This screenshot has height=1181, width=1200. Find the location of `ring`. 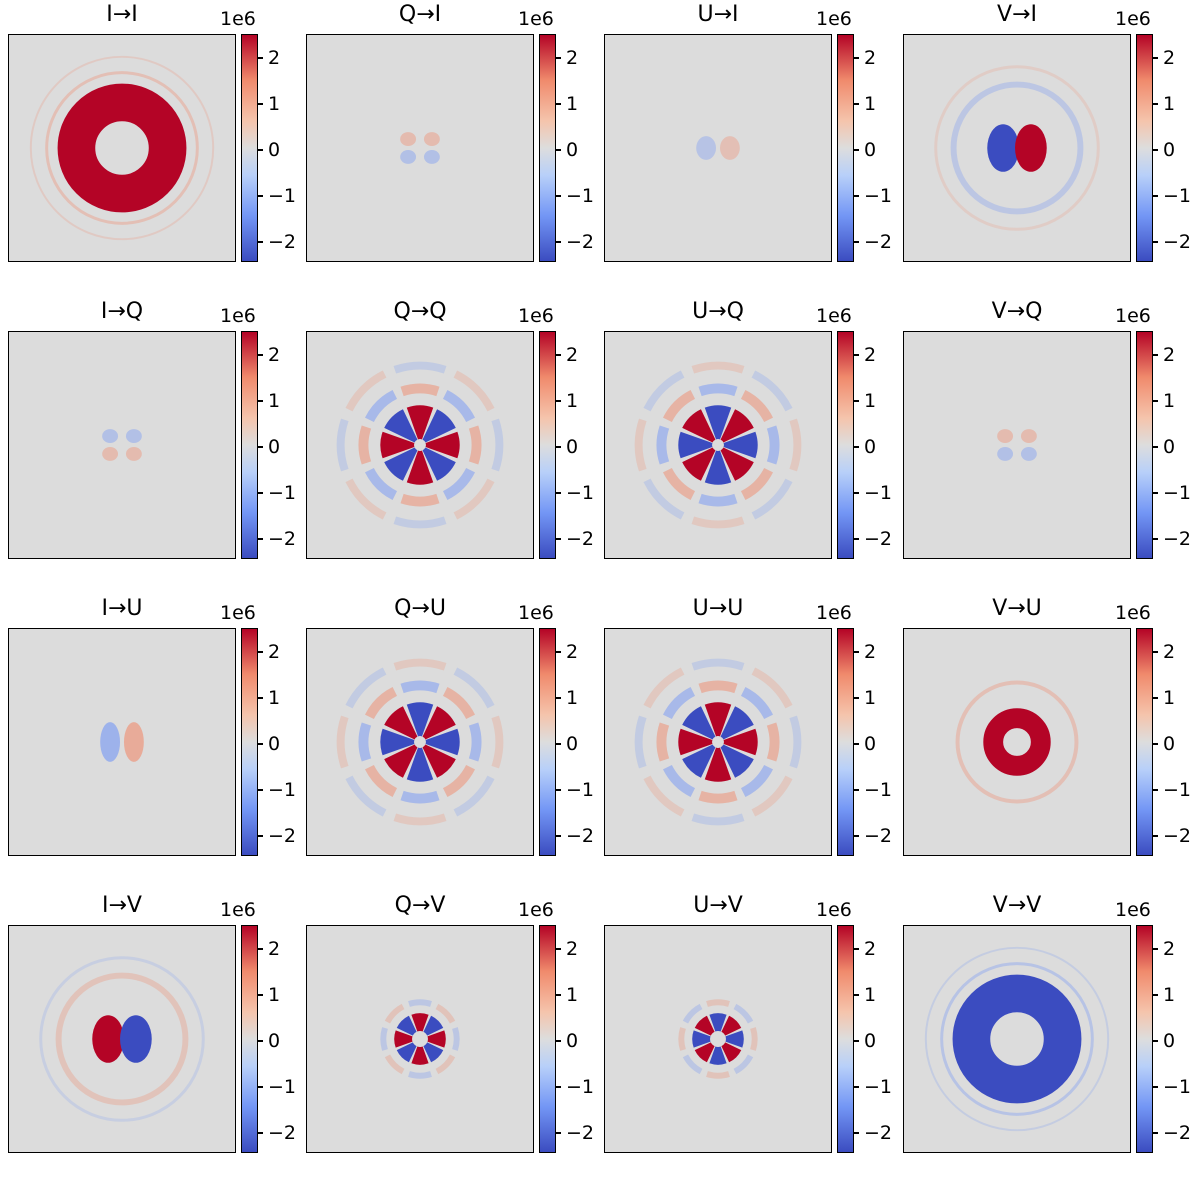

ring is located at coordinates (122, 1039).